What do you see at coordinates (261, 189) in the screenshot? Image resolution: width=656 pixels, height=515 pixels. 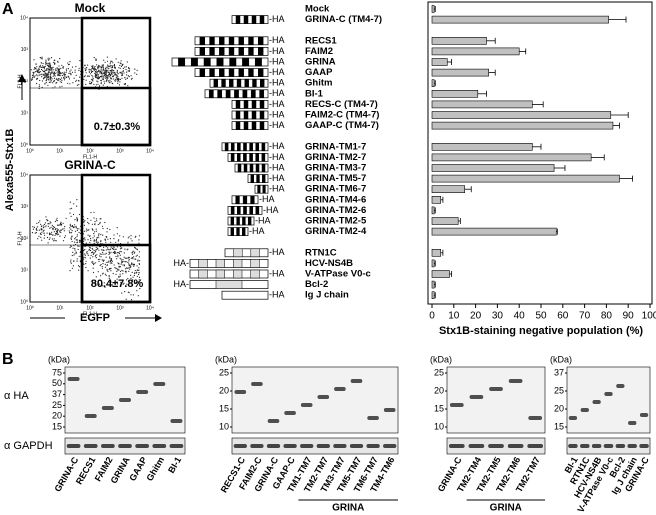 I see `construct-body` at bounding box center [261, 189].